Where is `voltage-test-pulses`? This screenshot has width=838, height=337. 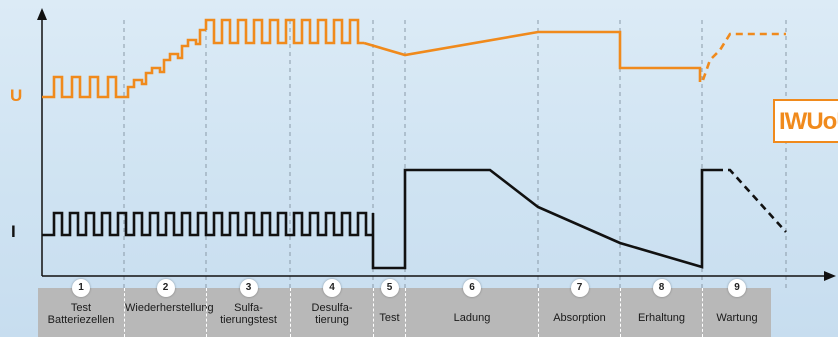 voltage-test-pulses is located at coordinates (83, 87).